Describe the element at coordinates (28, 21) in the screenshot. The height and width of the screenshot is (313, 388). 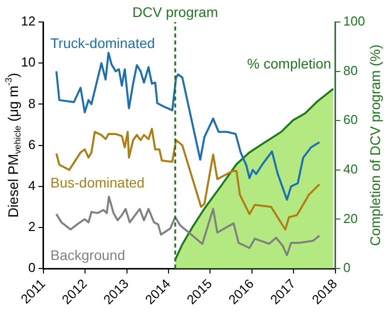
I see `y-tick-label: 12` at that location.